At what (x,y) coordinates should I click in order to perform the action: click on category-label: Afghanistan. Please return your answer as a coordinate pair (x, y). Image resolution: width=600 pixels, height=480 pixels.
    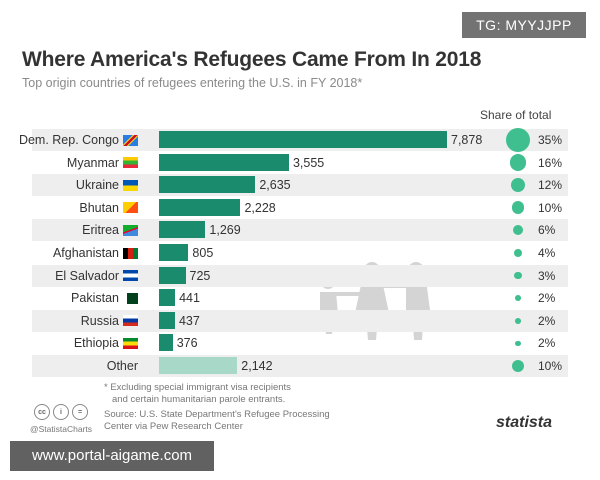
    Looking at the image, I should click on (95, 253).